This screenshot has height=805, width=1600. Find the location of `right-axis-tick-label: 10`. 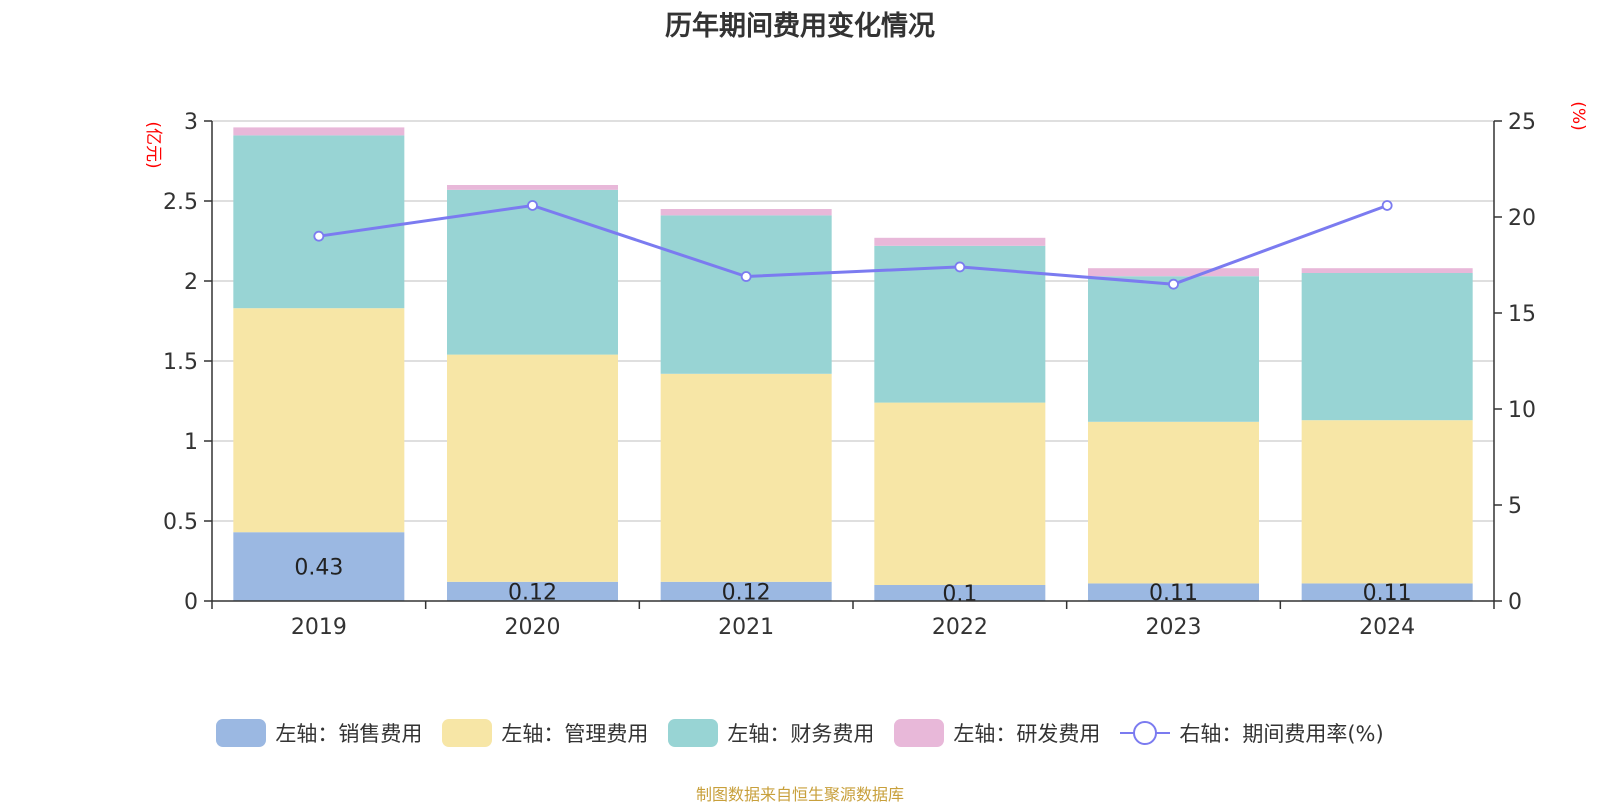

right-axis-tick-label: 10 is located at coordinates (1522, 410).